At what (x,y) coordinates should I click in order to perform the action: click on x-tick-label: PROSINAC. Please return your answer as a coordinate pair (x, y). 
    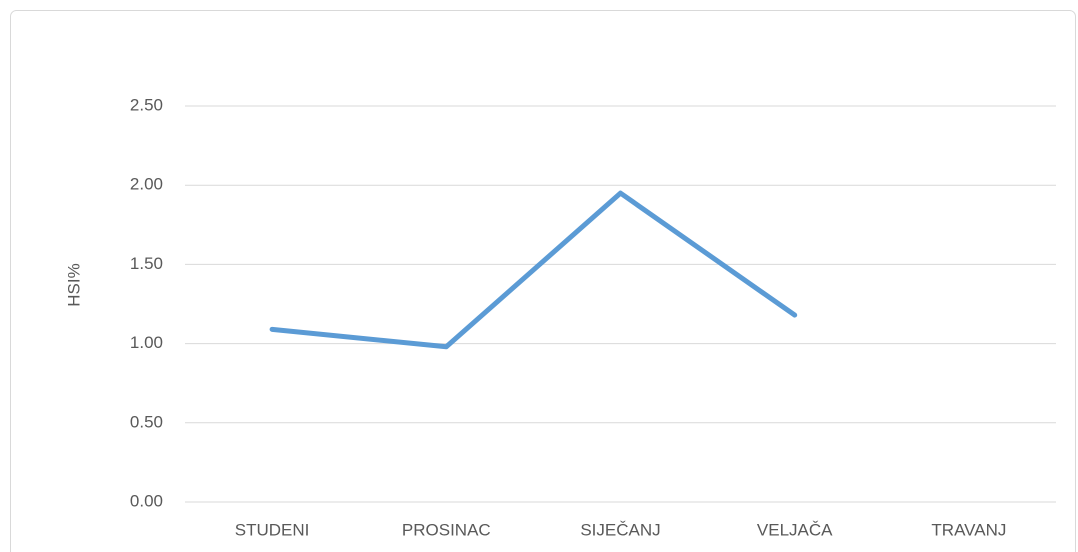
    Looking at the image, I should click on (446, 529).